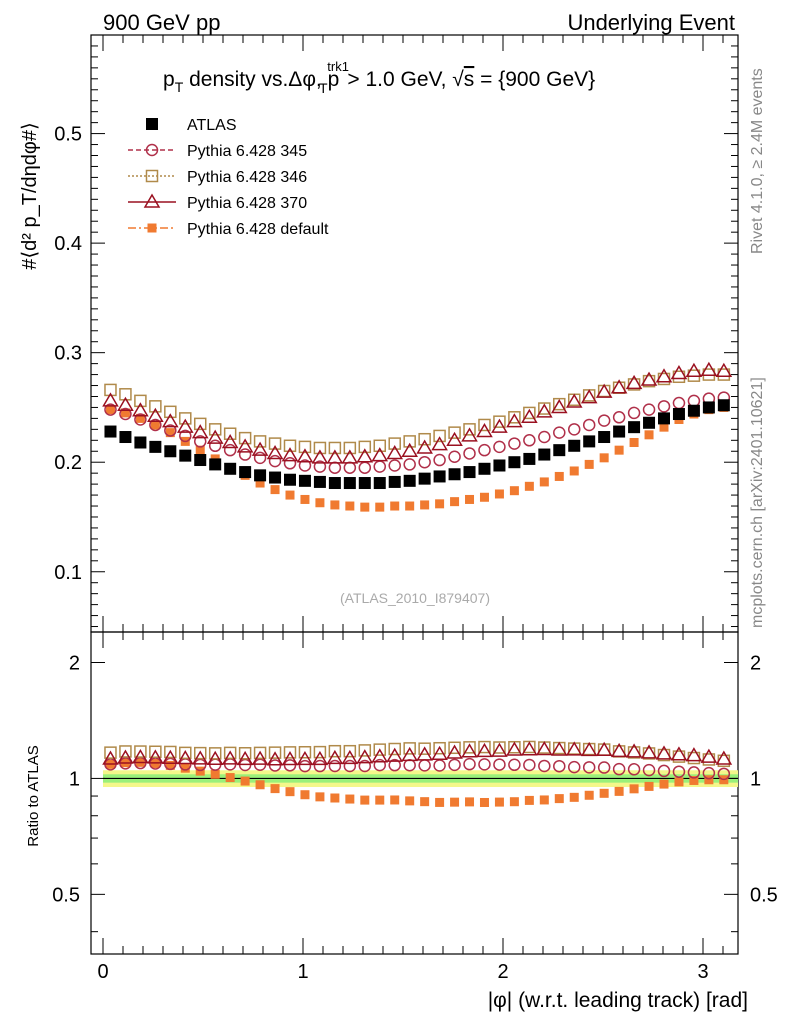 This screenshot has height=1024, width=786. What do you see at coordinates (212, 125) in the screenshot?
I see `legend-label-atlas: ATLAS` at bounding box center [212, 125].